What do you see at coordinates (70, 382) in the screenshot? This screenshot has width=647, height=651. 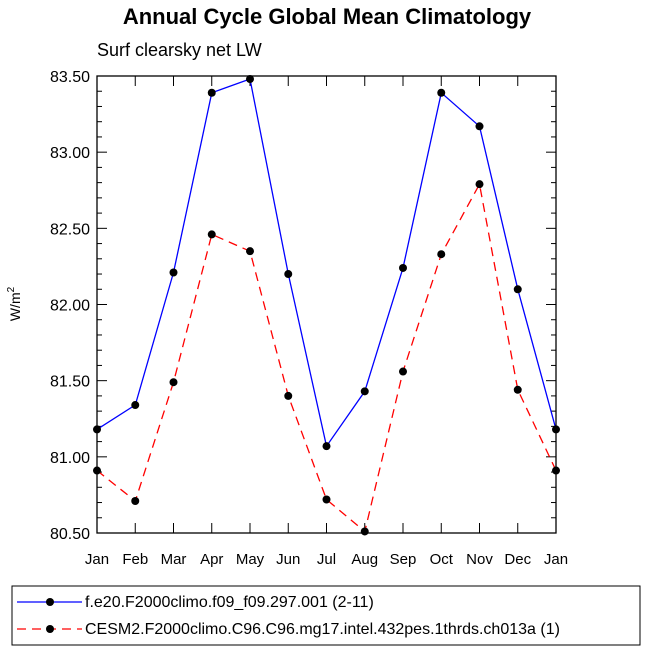 I see `y-tick-label: 81.50` at bounding box center [70, 382].